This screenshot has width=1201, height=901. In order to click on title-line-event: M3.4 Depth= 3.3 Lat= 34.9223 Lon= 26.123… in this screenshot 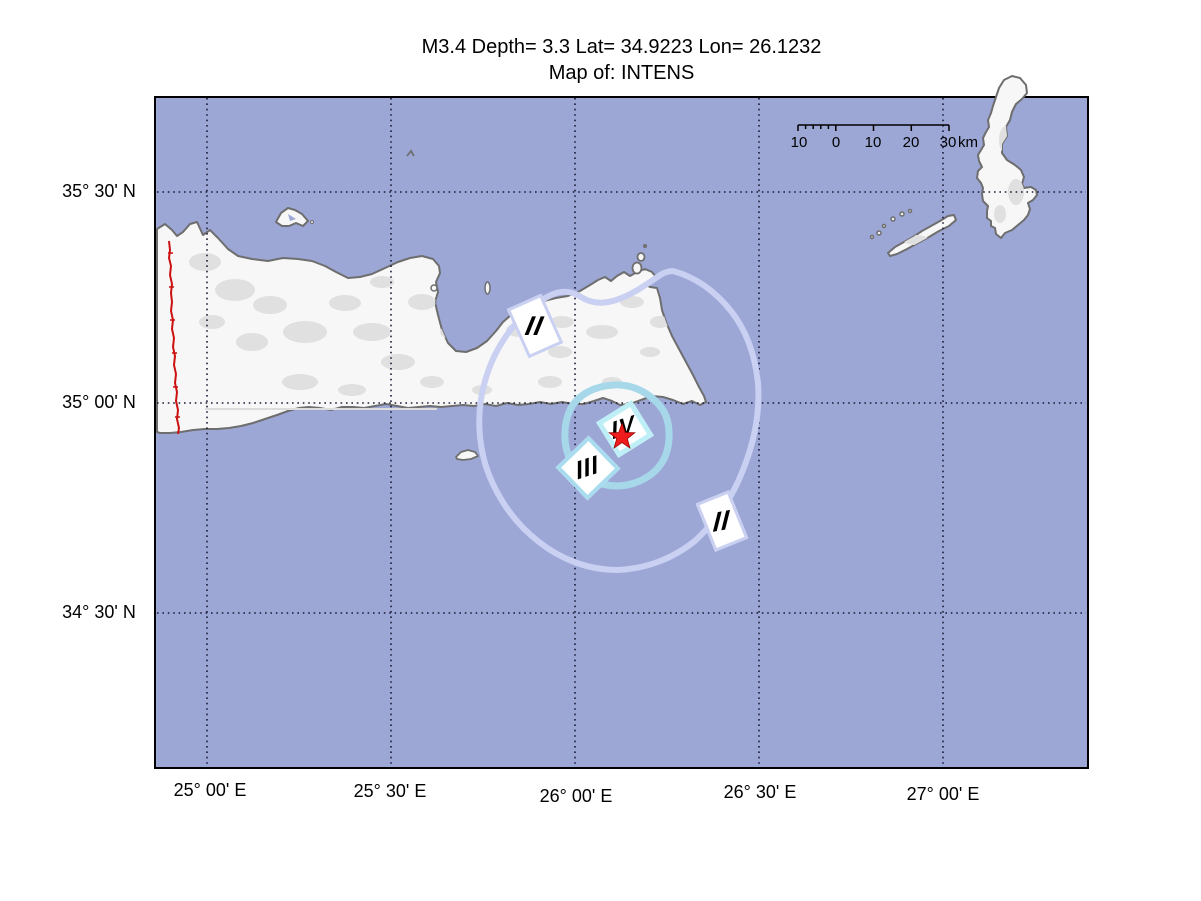, I will do `click(621, 47)`.